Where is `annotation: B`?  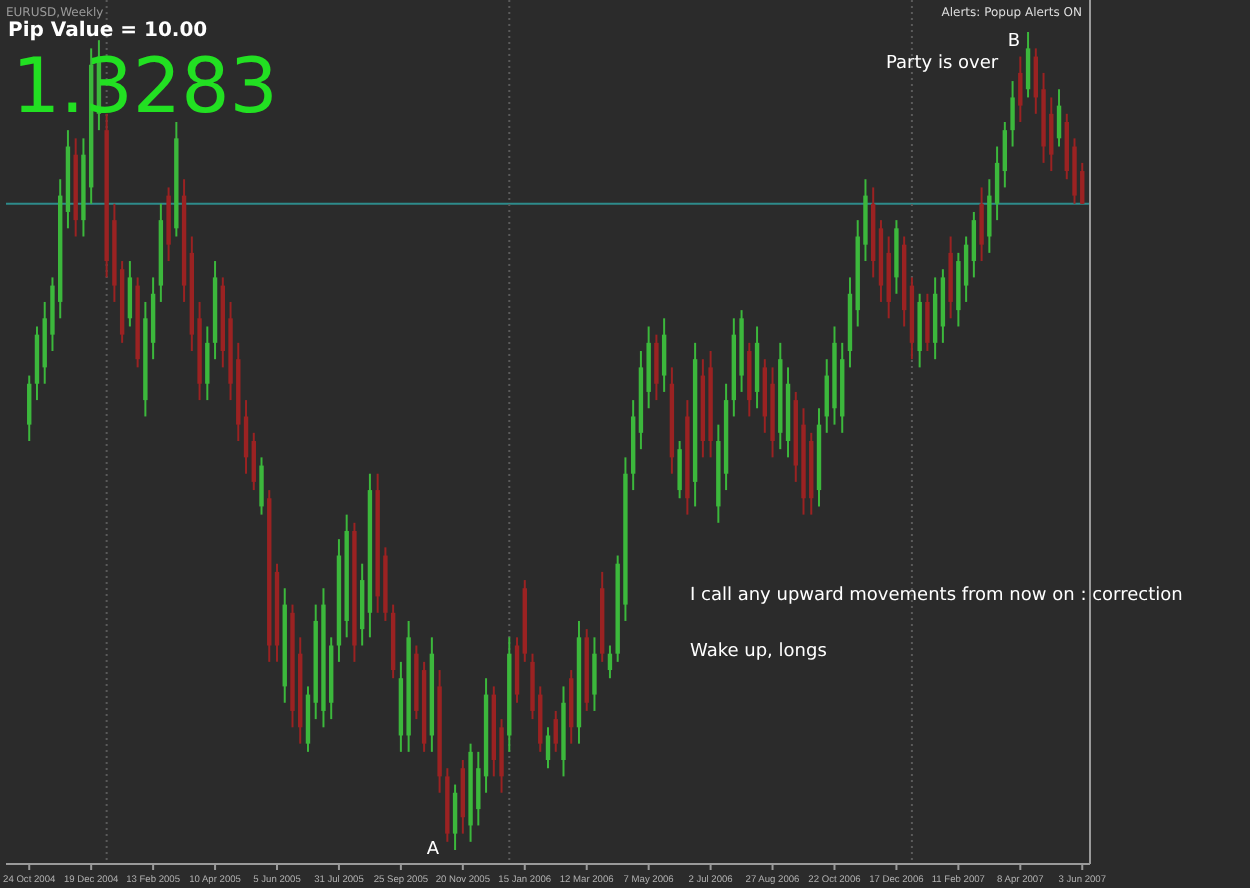 annotation: B is located at coordinates (1014, 42).